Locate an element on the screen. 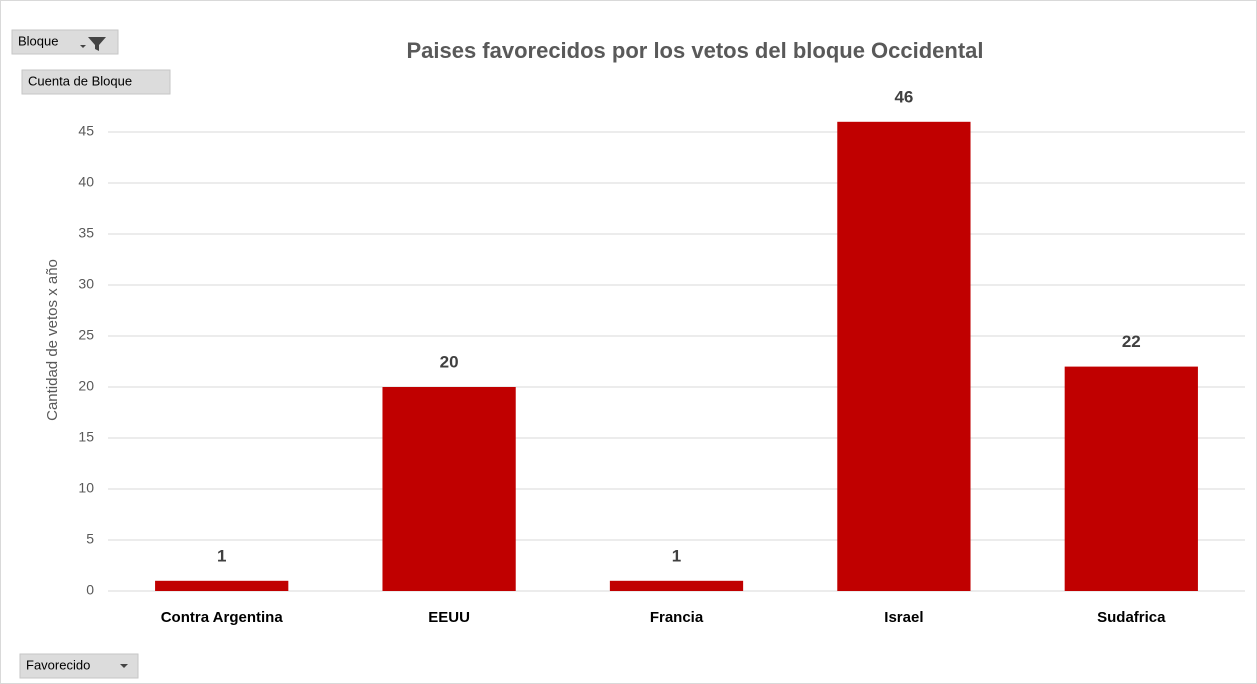 Image resolution: width=1257 pixels, height=684 pixels. y-tick-label: 20 is located at coordinates (86, 386).